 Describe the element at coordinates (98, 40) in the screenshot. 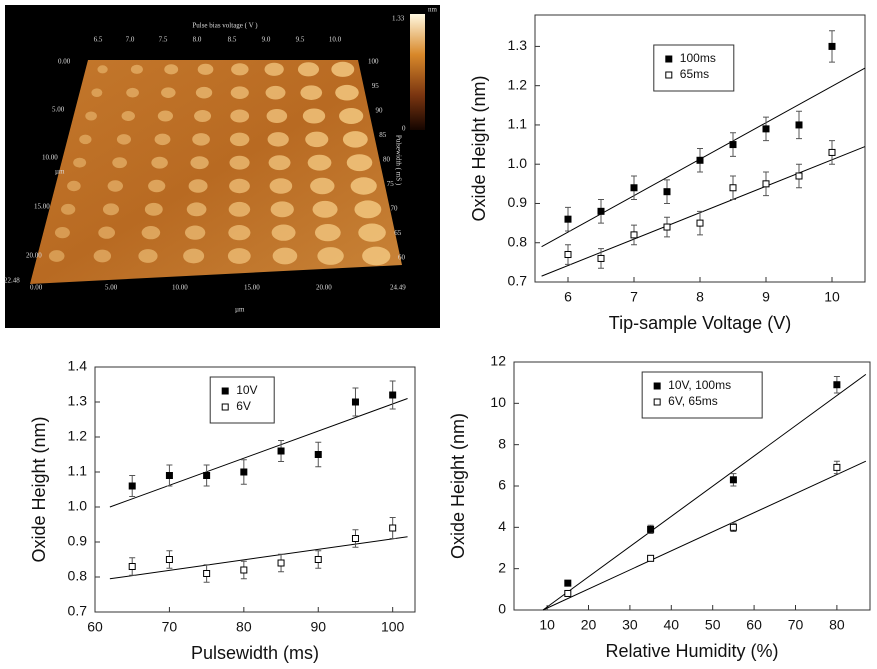

I see `top-tick-label: 6.5` at that location.